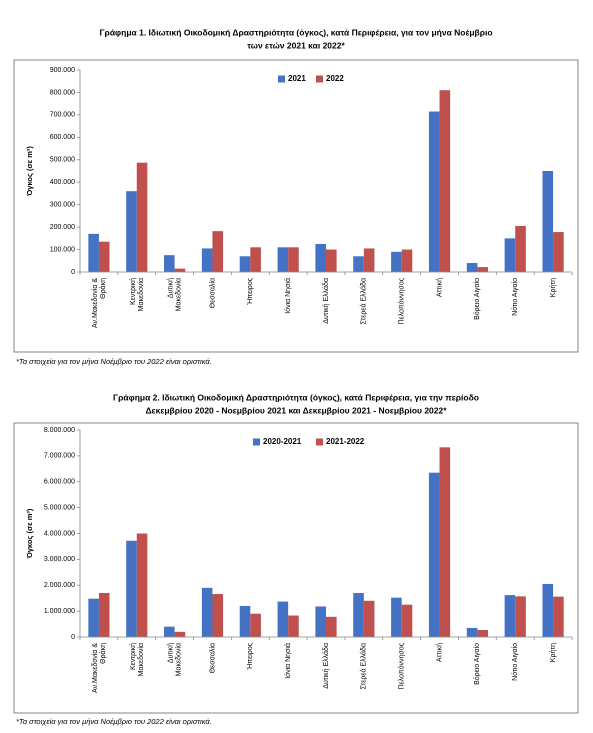  Describe the element at coordinates (297, 78) in the screenshot. I see `legend-label: 2021` at that location.